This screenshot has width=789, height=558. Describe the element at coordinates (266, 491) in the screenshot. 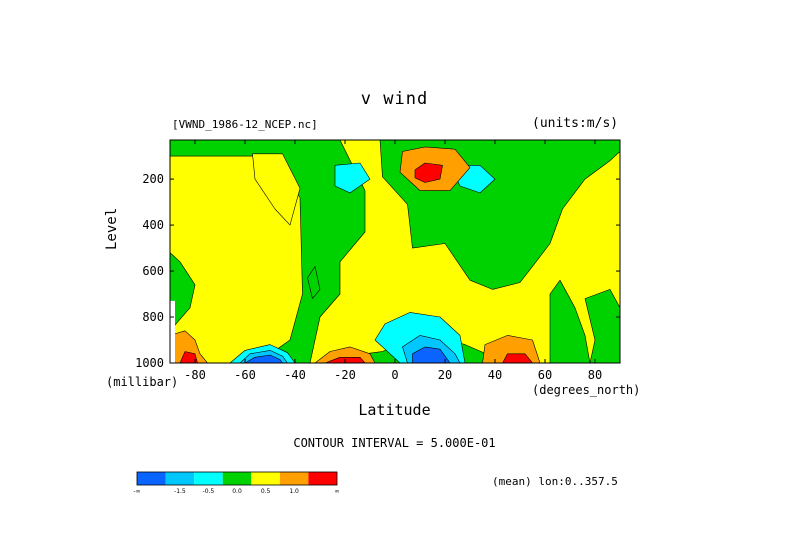

I see `colorbar-label: 0.5` at that location.